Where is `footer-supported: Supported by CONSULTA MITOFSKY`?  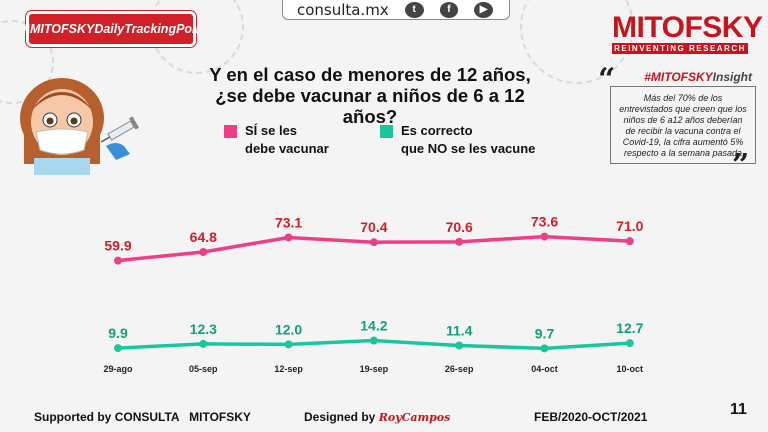 footer-supported: Supported by CONSULTA MITOFSKY is located at coordinates (142, 417).